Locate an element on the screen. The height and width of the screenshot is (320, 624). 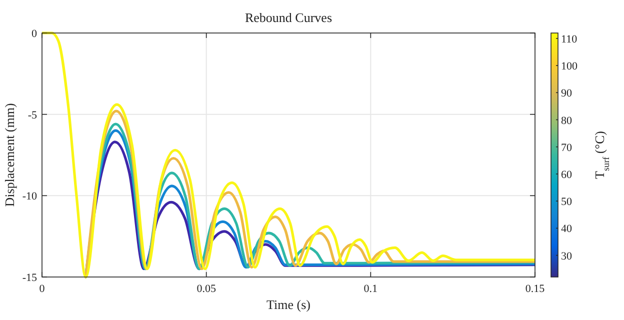
color-bar-label: 110 is located at coordinates (569, 39).